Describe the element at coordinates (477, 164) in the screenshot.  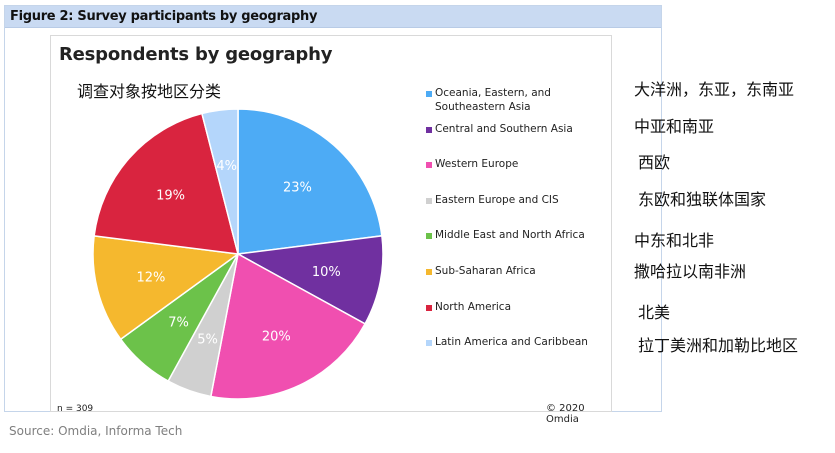
I see `legend-label: Western Europe` at that location.